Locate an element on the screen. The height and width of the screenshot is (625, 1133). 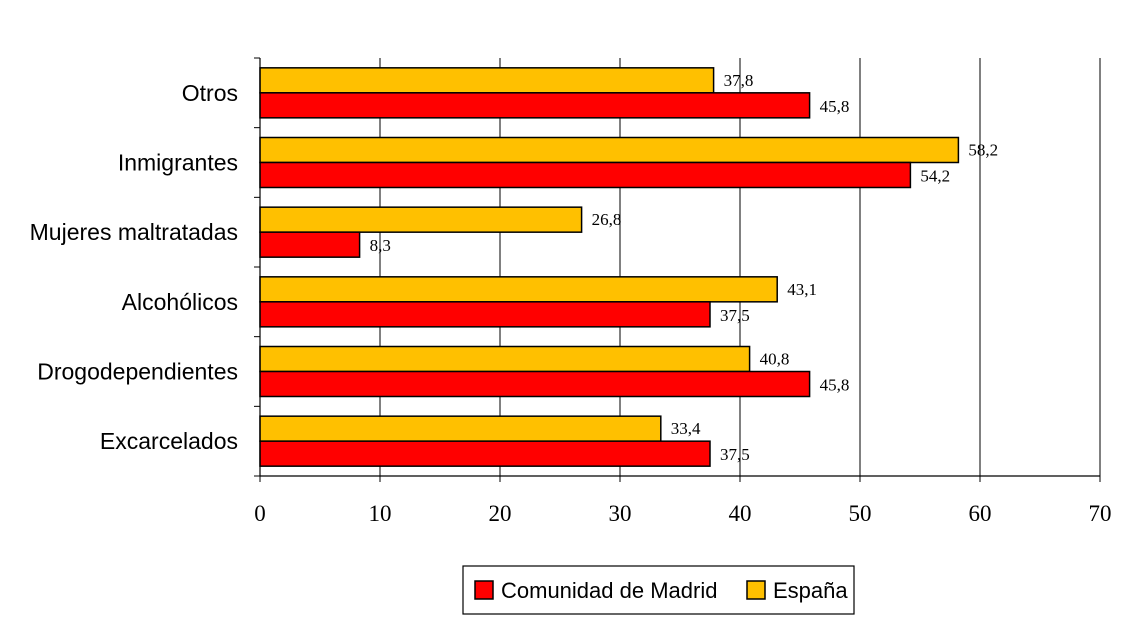
value-label-madrid-2: 37,5 is located at coordinates (735, 315).